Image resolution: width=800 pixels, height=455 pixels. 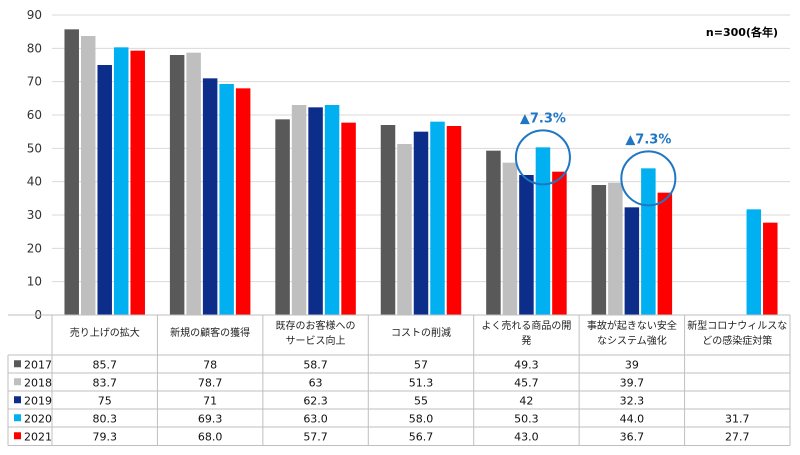 What do you see at coordinates (17, 436) in the screenshot?
I see `legend-key-2021` at bounding box center [17, 436].